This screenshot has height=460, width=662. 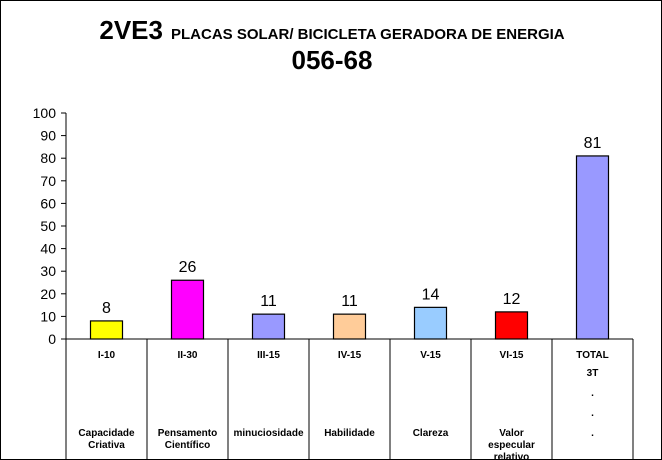 What do you see at coordinates (187, 433) in the screenshot?
I see `category-description: Pensamento` at bounding box center [187, 433].